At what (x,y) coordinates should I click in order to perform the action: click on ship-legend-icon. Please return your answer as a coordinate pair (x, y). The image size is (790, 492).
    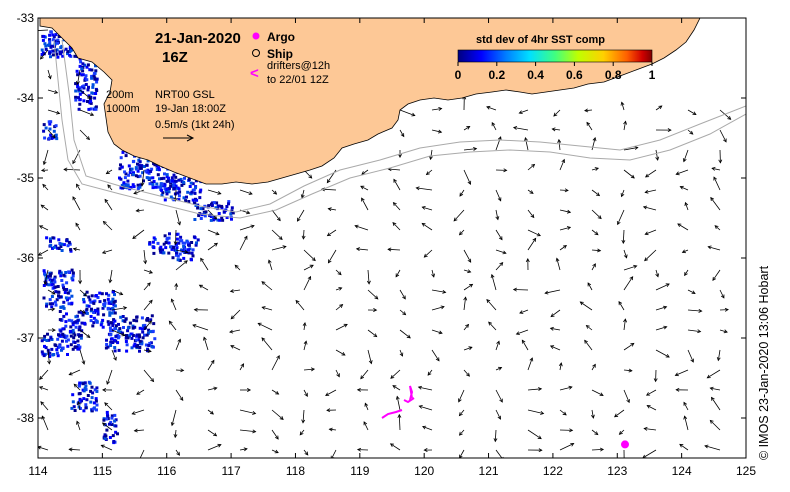
    Looking at the image, I should click on (256, 53).